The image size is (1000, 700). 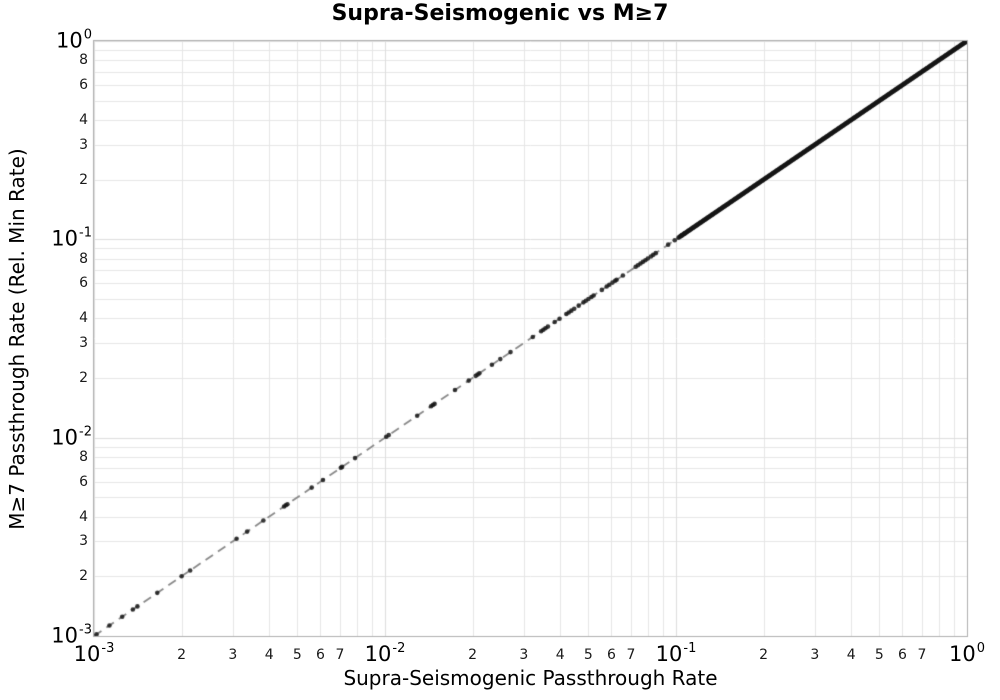 I want to click on x-major-tick-label: 10-3, so click(x=94, y=653).